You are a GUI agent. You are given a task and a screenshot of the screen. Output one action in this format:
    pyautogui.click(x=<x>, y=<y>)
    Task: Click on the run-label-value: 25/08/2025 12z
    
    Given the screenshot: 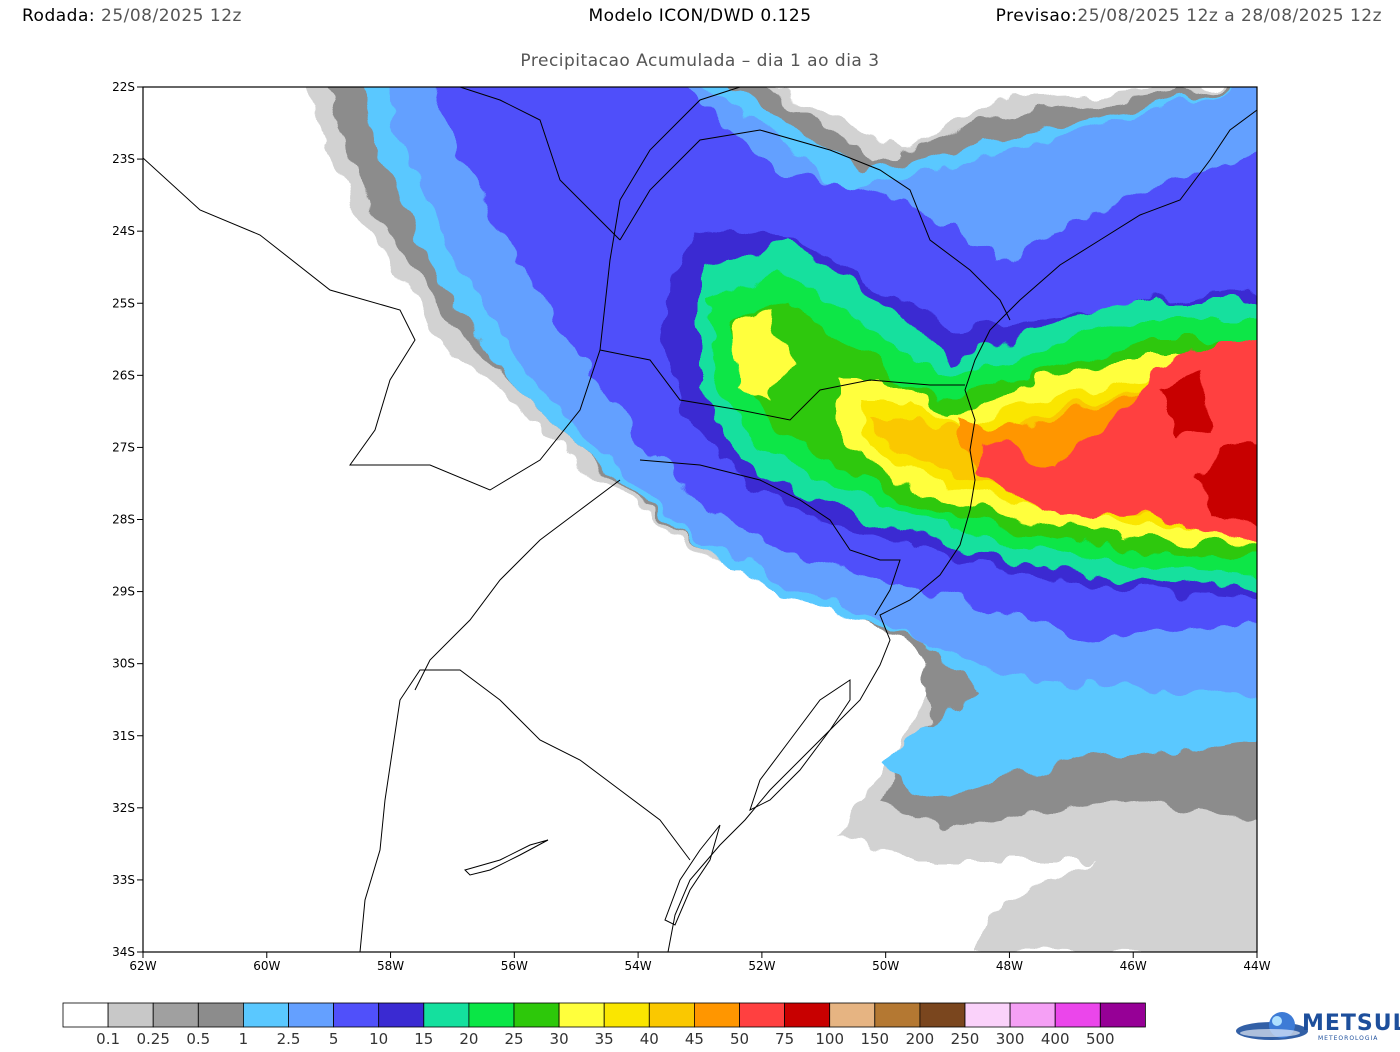 What is the action you would take?
    pyautogui.click(x=171, y=16)
    